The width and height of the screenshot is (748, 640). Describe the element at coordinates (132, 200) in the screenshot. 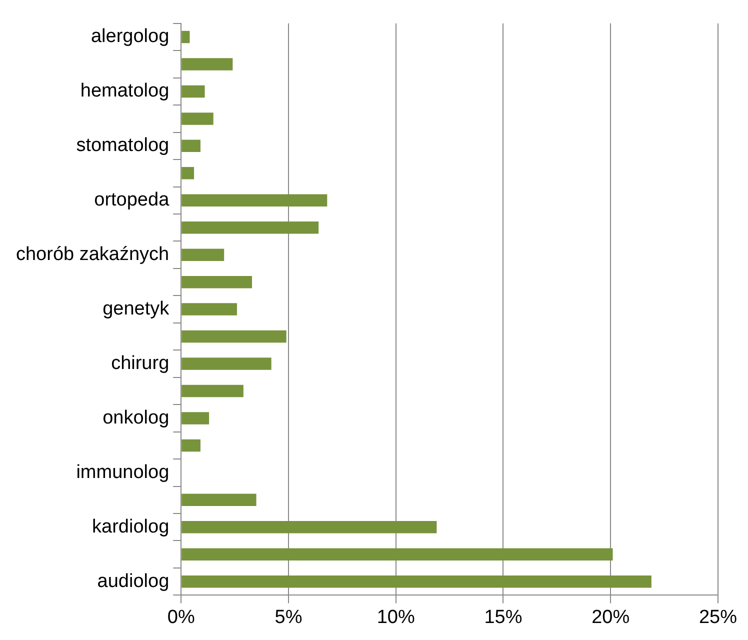

I see `y-tick-label: ortopeda` at that location.